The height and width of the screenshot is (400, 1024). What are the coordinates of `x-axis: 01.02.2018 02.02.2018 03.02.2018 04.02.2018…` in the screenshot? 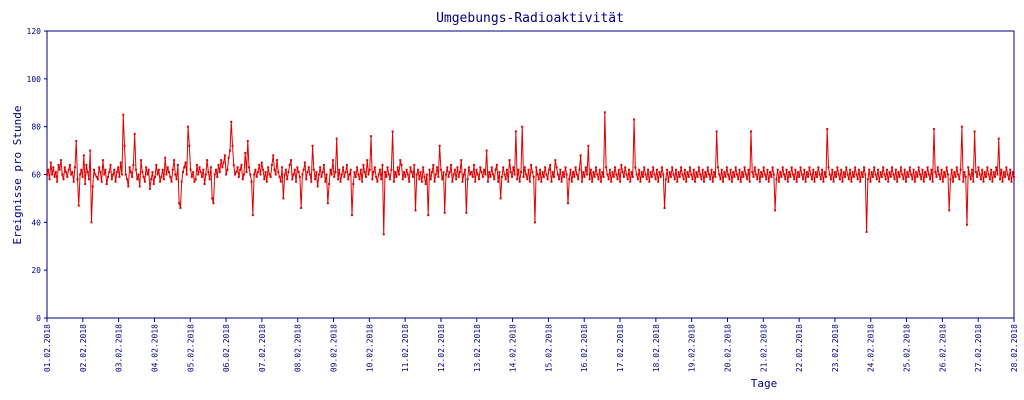 It's located at (531, 345).